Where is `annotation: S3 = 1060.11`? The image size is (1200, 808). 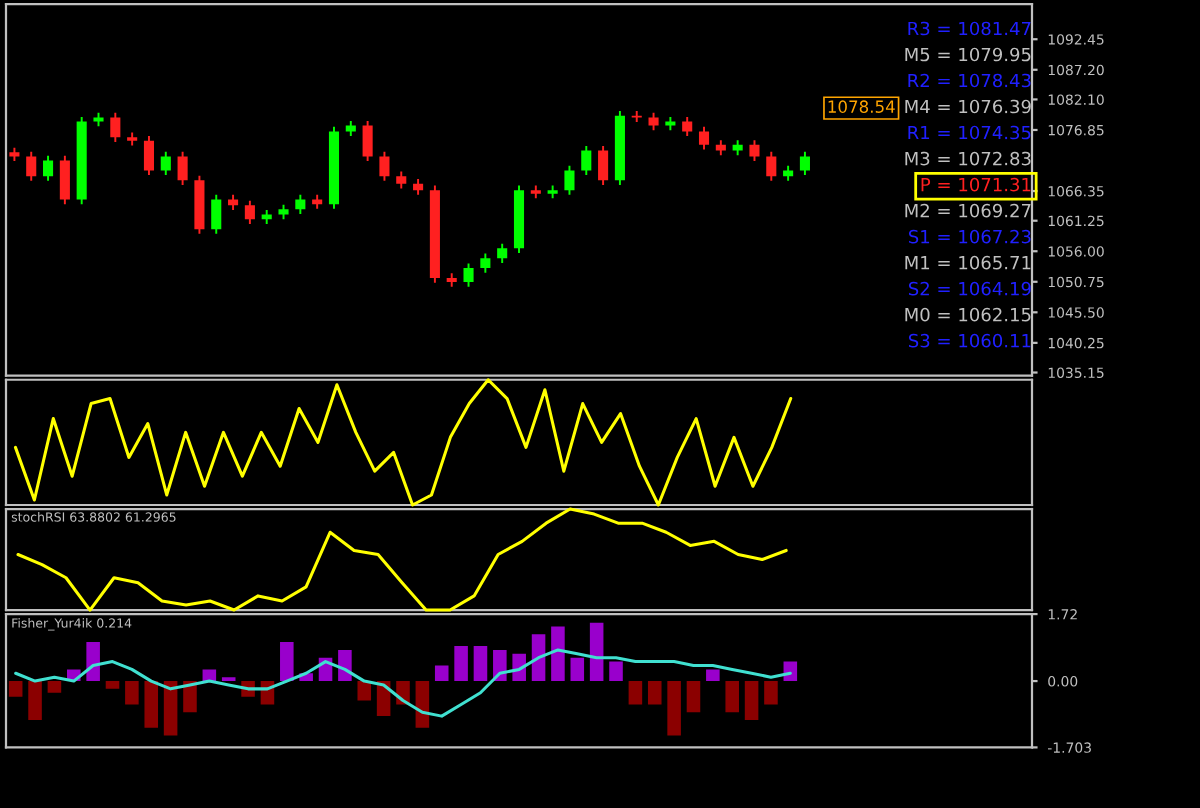
annotation: S3 = 1060.11 is located at coordinates (969, 340).